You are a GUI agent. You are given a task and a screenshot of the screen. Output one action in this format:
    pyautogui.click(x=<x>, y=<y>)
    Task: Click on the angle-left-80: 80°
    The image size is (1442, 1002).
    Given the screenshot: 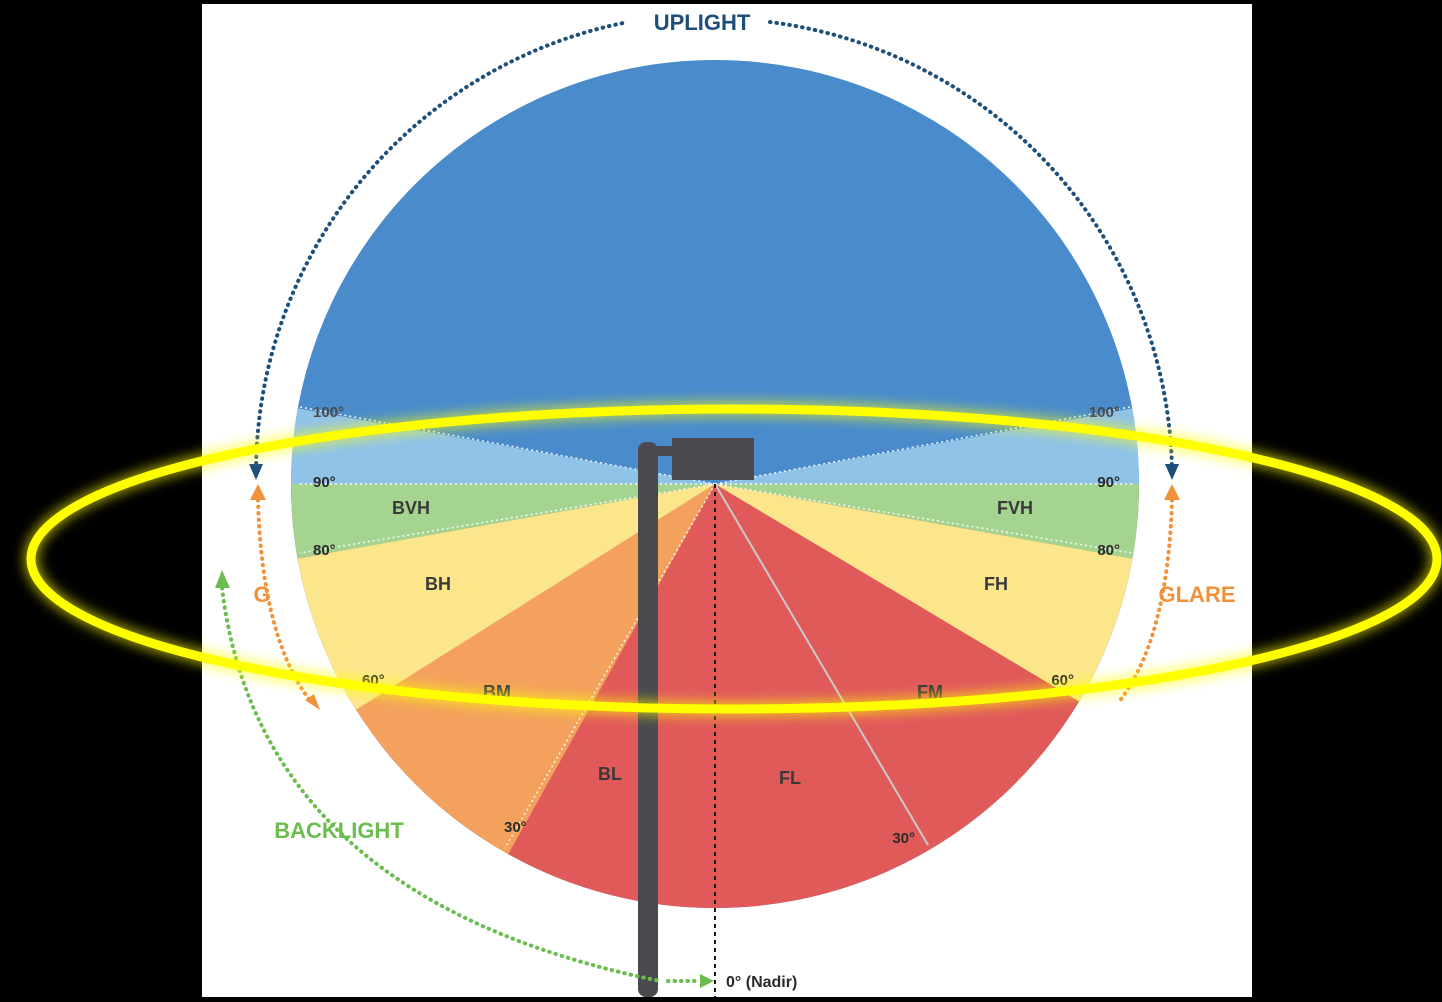 What is the action you would take?
    pyautogui.click(x=324, y=550)
    